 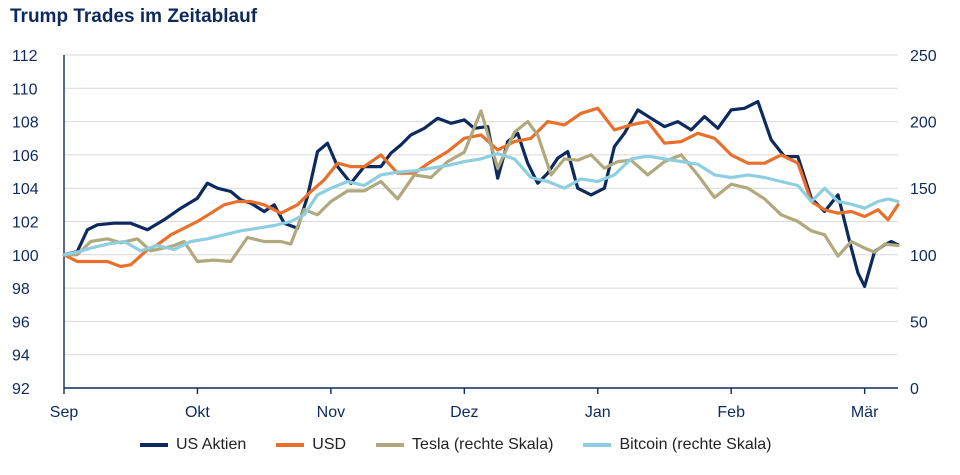 What do you see at coordinates (25, 256) in the screenshot?
I see `y-left-tick-label: 100` at bounding box center [25, 256].